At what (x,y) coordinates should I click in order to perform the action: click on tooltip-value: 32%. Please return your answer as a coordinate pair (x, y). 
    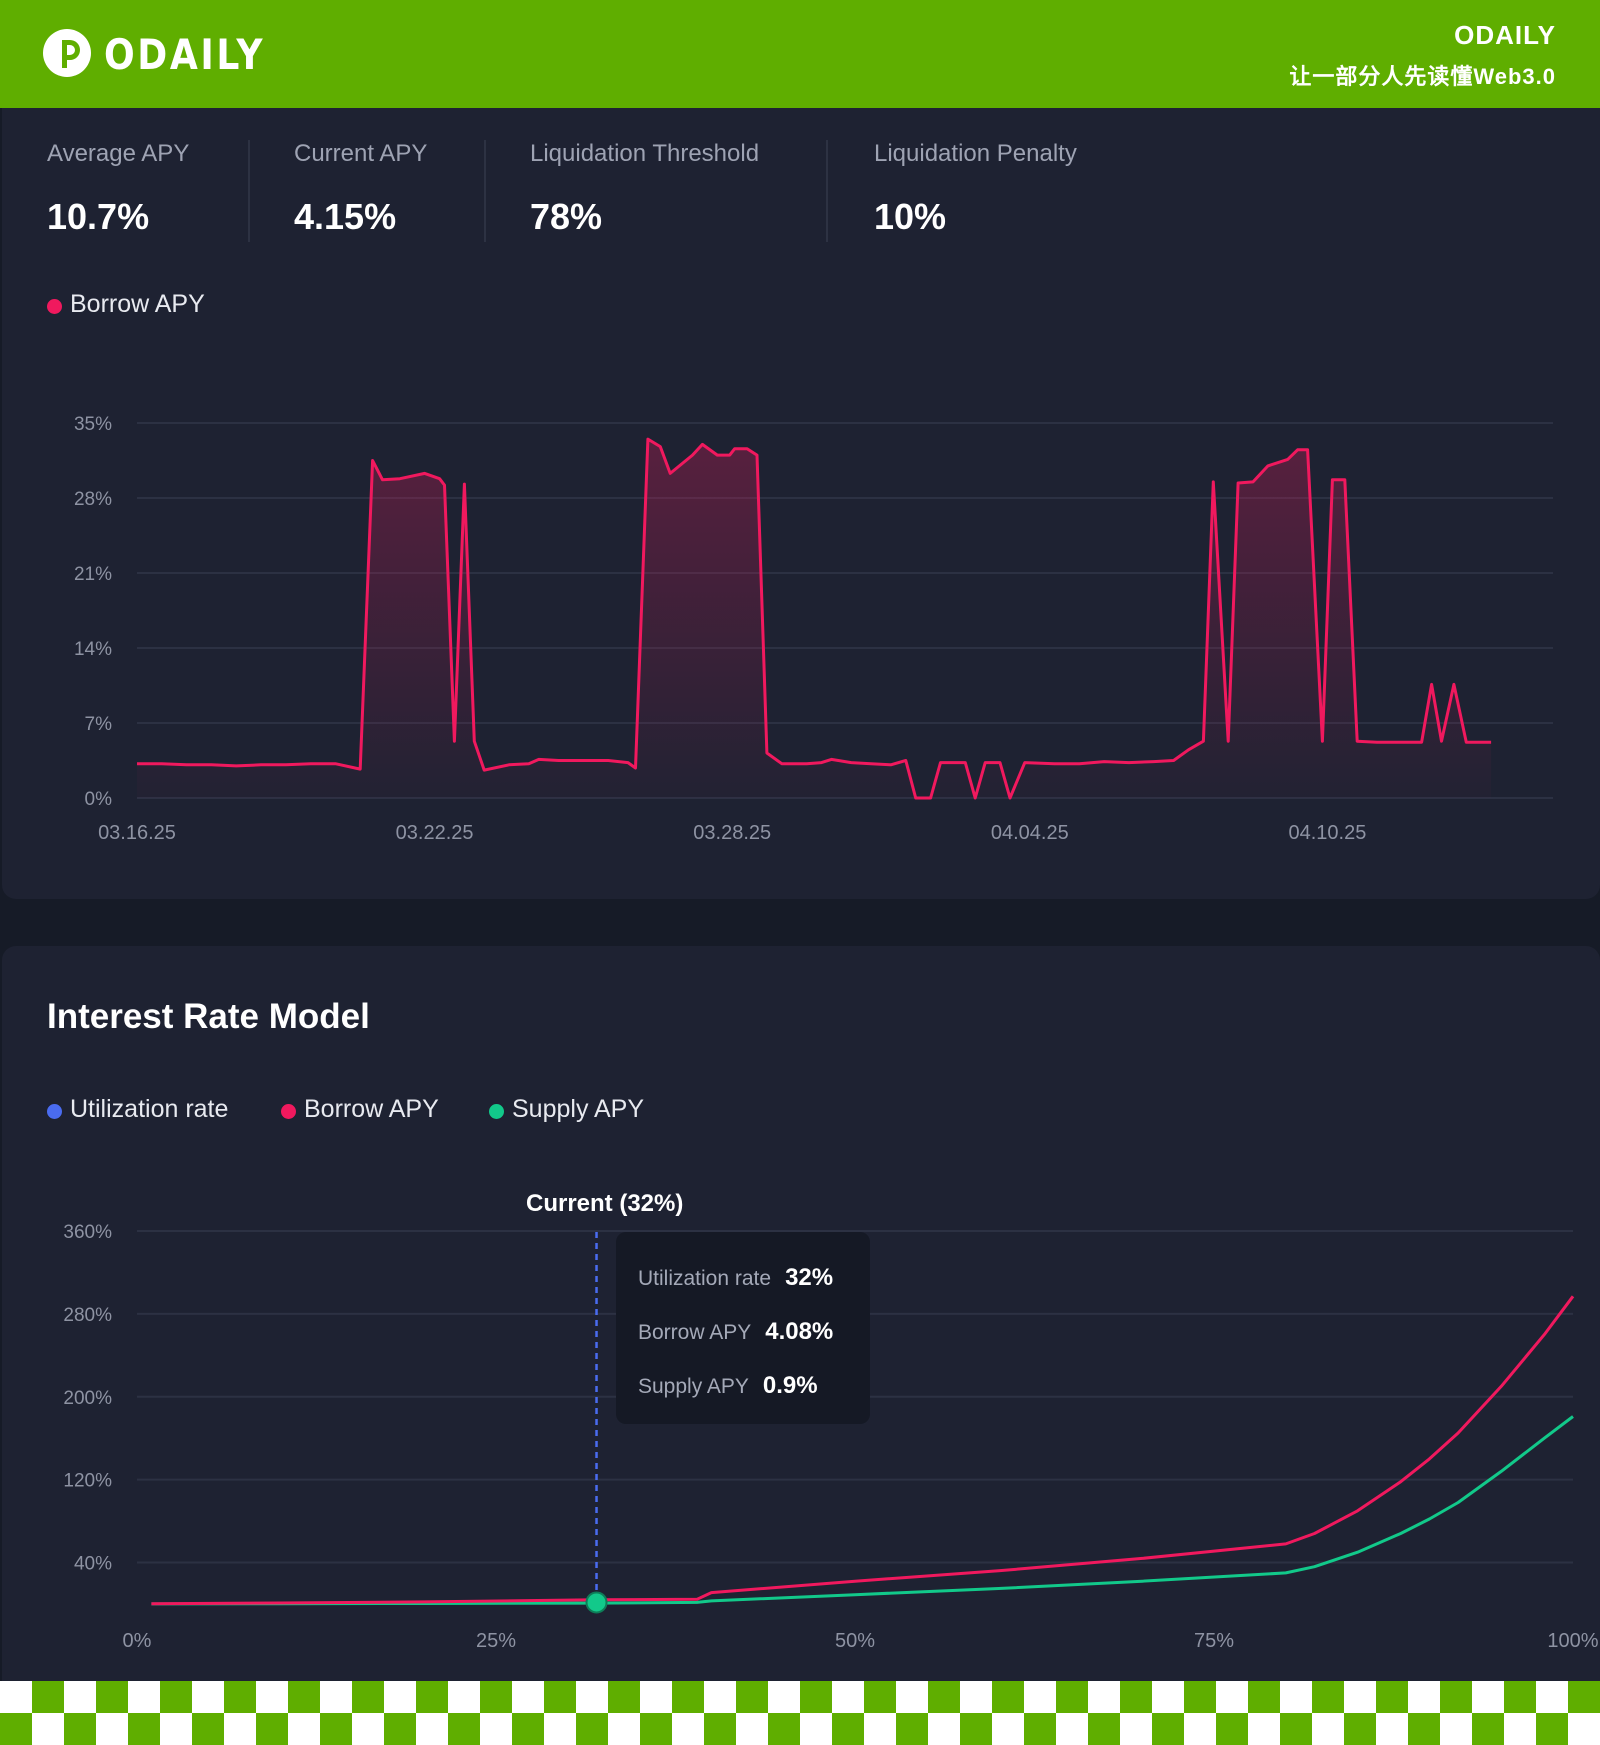
    Looking at the image, I should click on (809, 1277).